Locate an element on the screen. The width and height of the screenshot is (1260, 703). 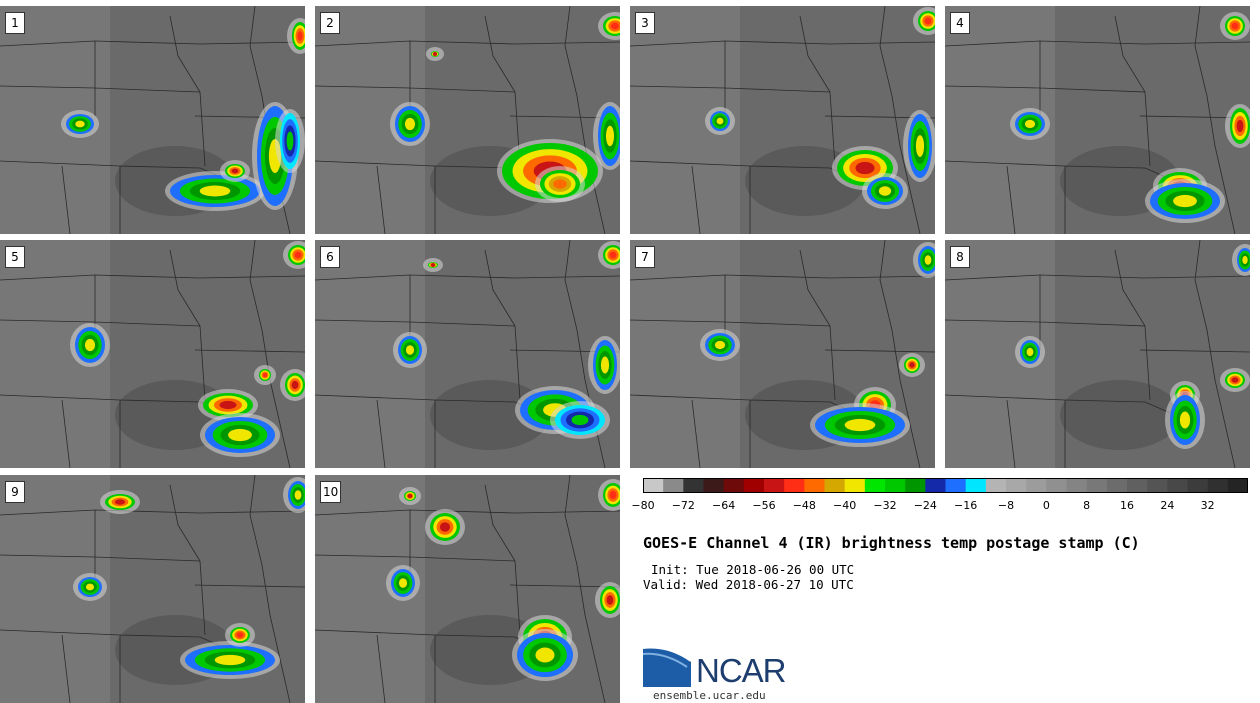
panel-number: 2 is located at coordinates (330, 23).